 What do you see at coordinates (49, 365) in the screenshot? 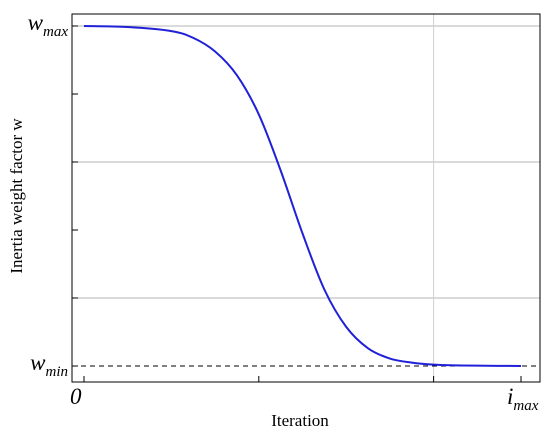
I see `y-tick-label-w-min: wmin` at bounding box center [49, 365].